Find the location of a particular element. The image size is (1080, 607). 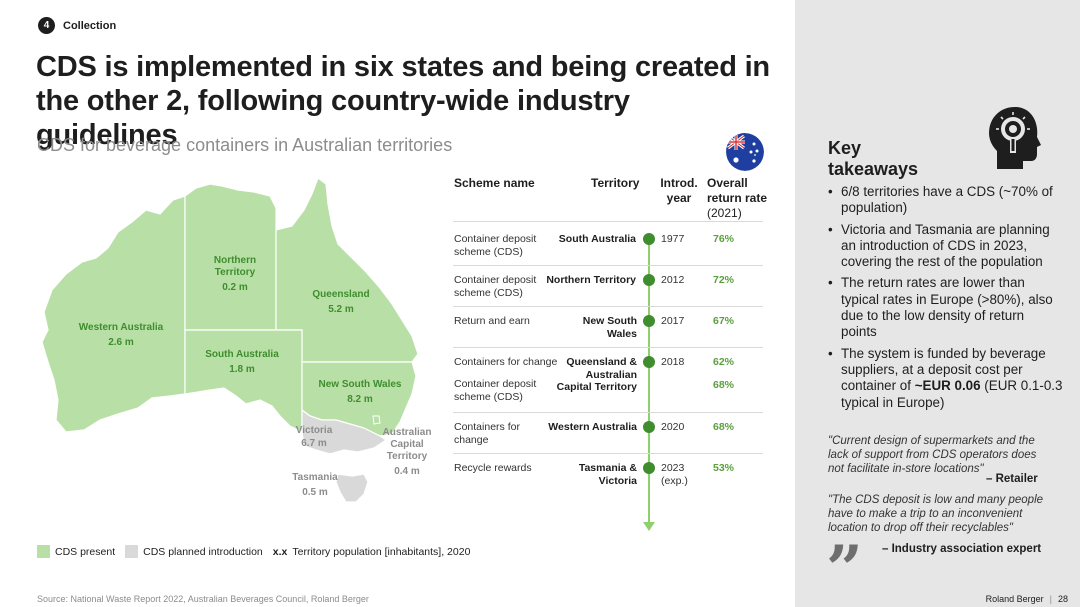

legend-planned: CDS planned introduction is located at coordinates (194, 551).